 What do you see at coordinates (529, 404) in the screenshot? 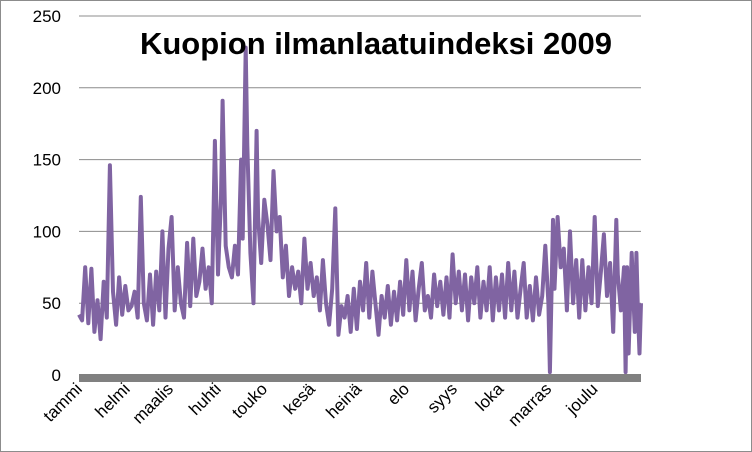
I see `x-tick-label: marras` at bounding box center [529, 404].